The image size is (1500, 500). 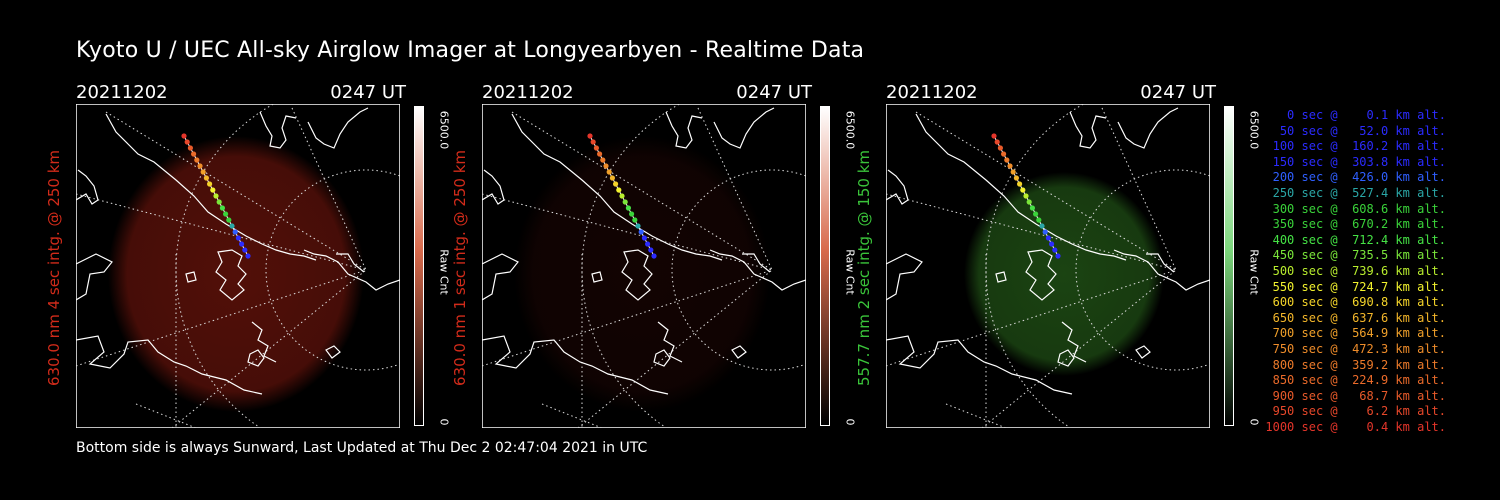 What do you see at coordinates (54, 268) in the screenshot?
I see `panel-ylabel: 630.0 nm 4 sec intg. @ 250 km` at bounding box center [54, 268].